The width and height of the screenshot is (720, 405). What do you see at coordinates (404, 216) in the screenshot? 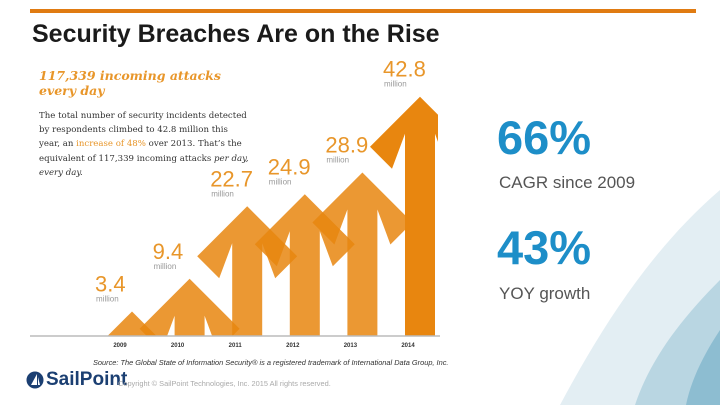
I see `arrow-bar-2014` at bounding box center [404, 216].